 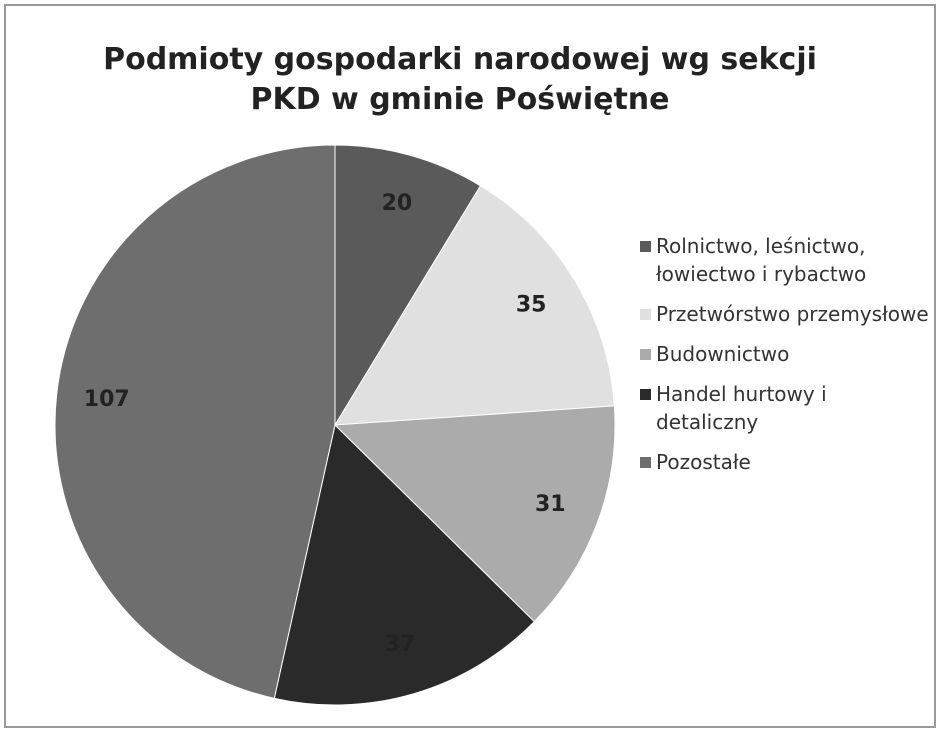 I want to click on data-label: 35, so click(x=531, y=305).